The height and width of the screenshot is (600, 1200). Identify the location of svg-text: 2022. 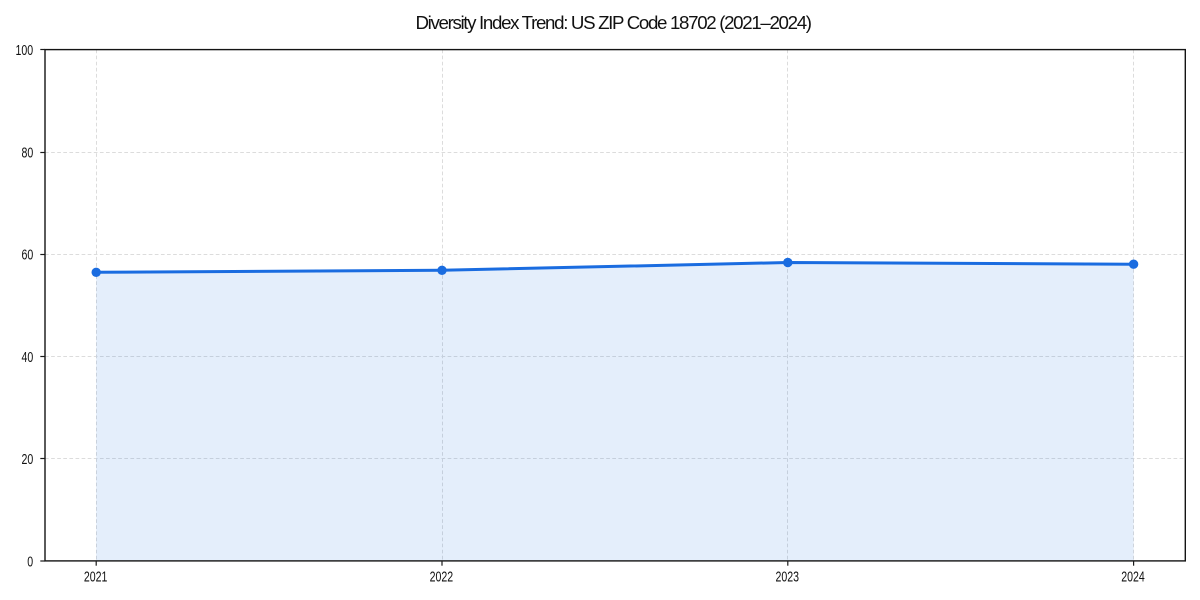
(442, 576).